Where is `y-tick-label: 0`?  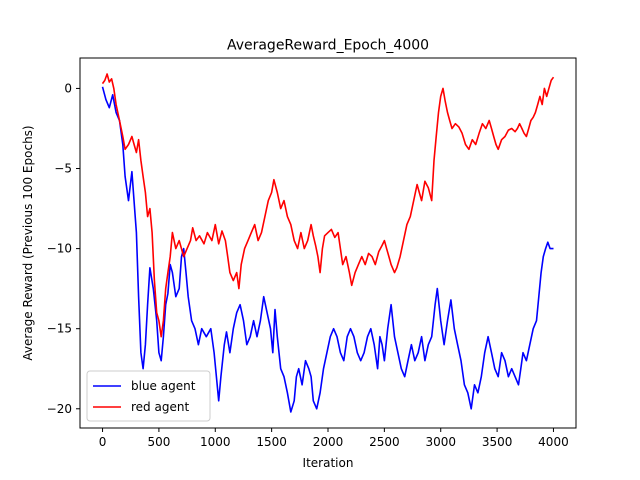 y-tick-label: 0 is located at coordinates (68, 88).